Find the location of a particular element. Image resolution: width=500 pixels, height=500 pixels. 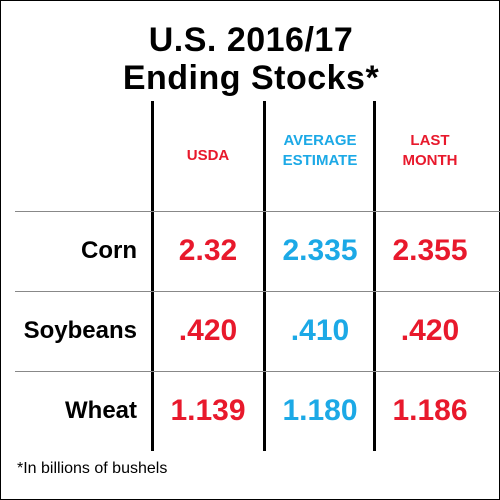

column-header-line: ESTIMATE is located at coordinates (320, 160).